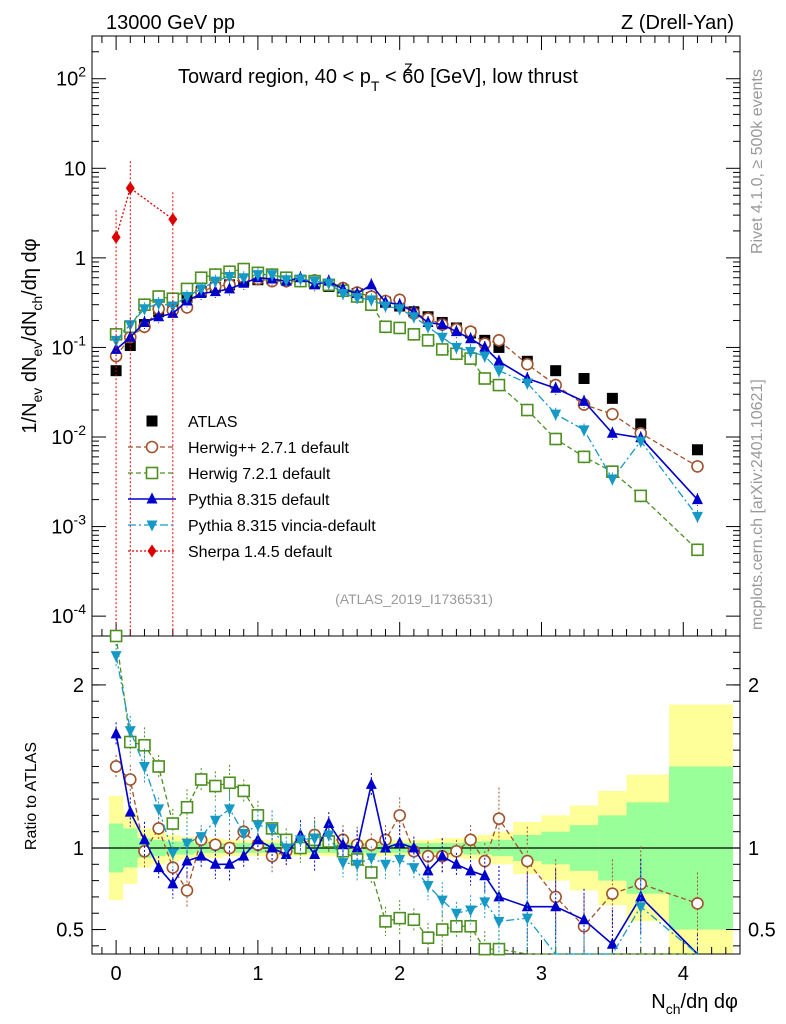 This screenshot has height=1024, width=786. What do you see at coordinates (282, 526) in the screenshot?
I see `legend-label: Pythia 8.315 vincia-default` at bounding box center [282, 526].